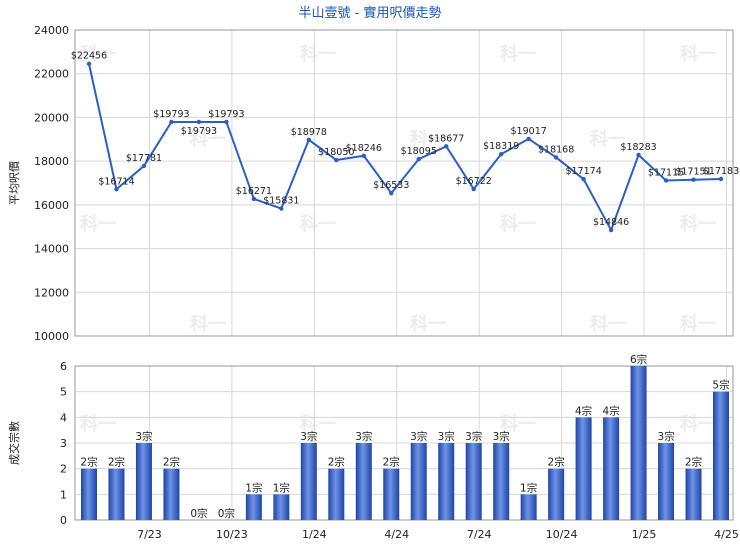  Describe the element at coordinates (14, 443) in the screenshot. I see `count-y-axis-label: 成交宗數` at that location.